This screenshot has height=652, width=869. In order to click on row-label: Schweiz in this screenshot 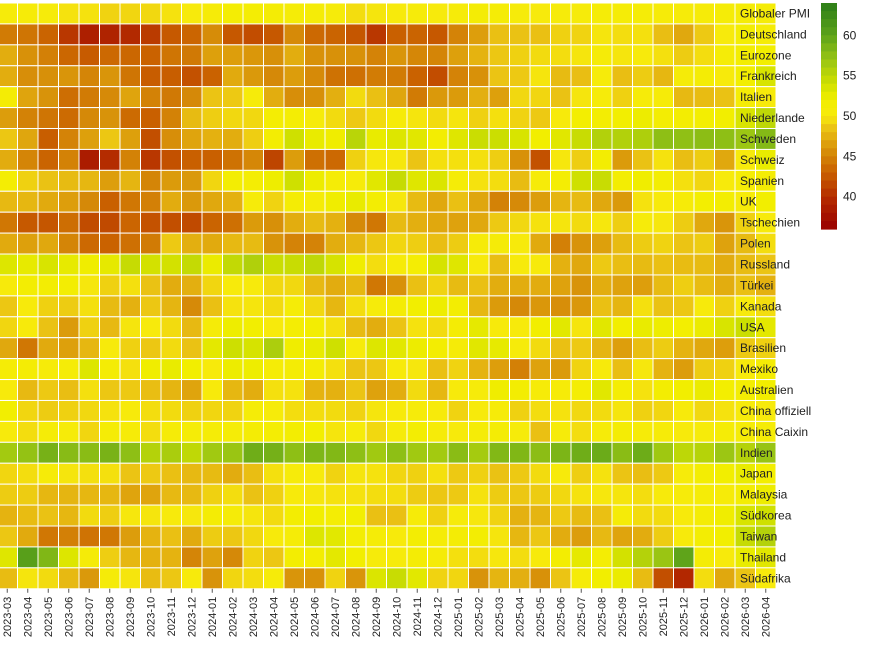, I will do `click(762, 160)`.